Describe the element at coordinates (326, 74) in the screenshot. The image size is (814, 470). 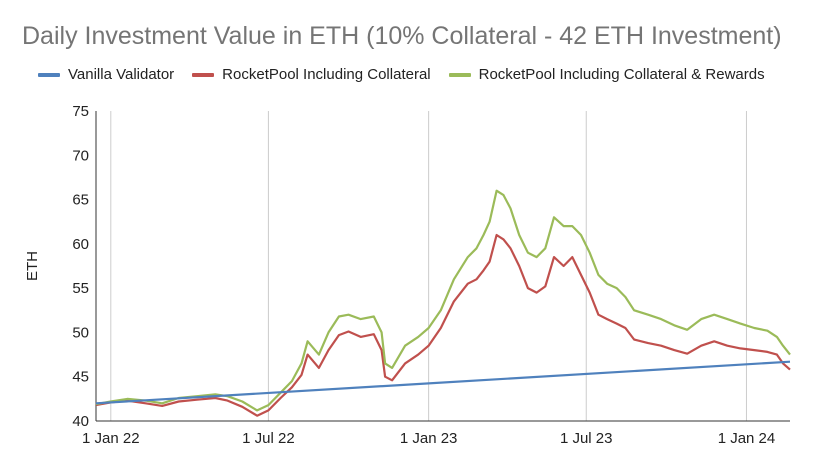
I see `legend-label-rocketpool-collateral: RocketPool Including Collateral` at that location.